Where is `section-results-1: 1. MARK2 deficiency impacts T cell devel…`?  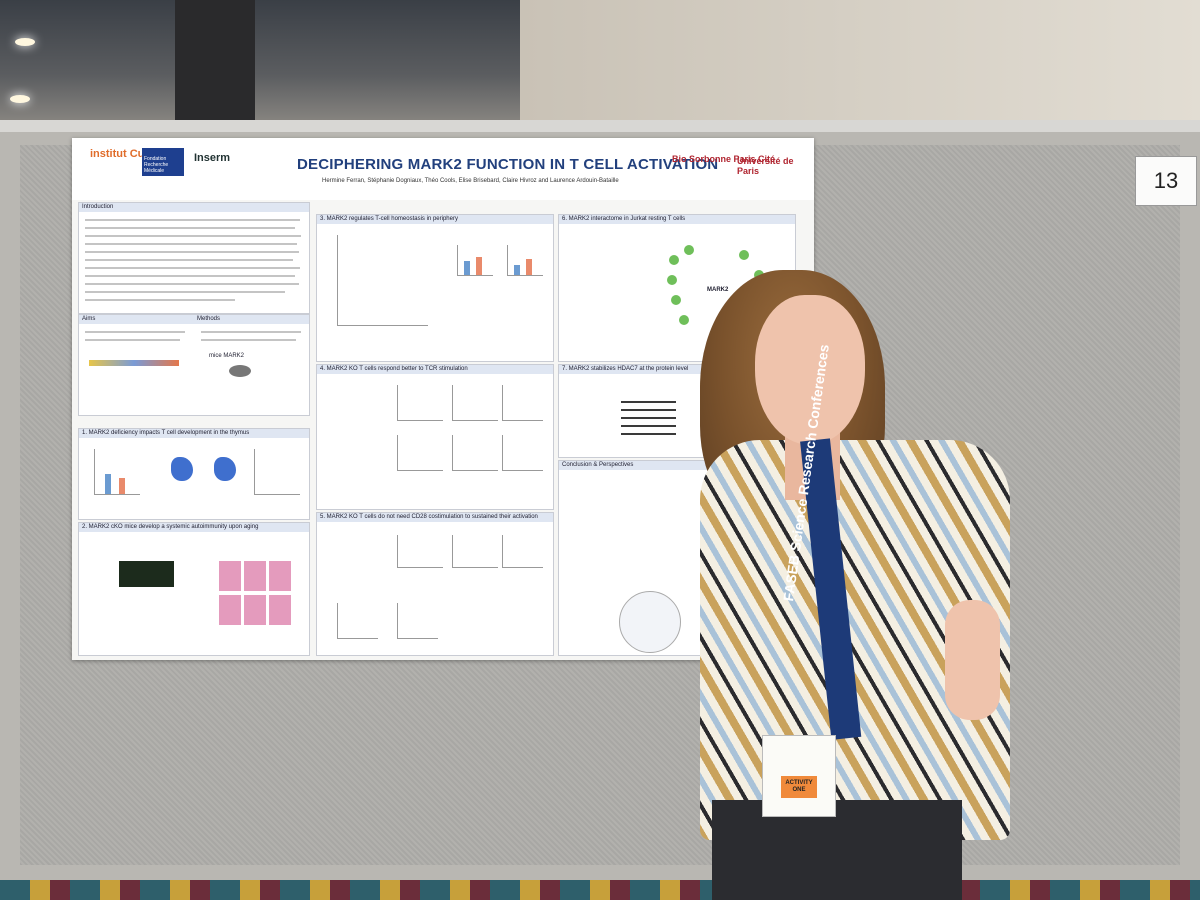 section-results-1: 1. MARK2 deficiency impacts T cell devel… is located at coordinates (194, 474).